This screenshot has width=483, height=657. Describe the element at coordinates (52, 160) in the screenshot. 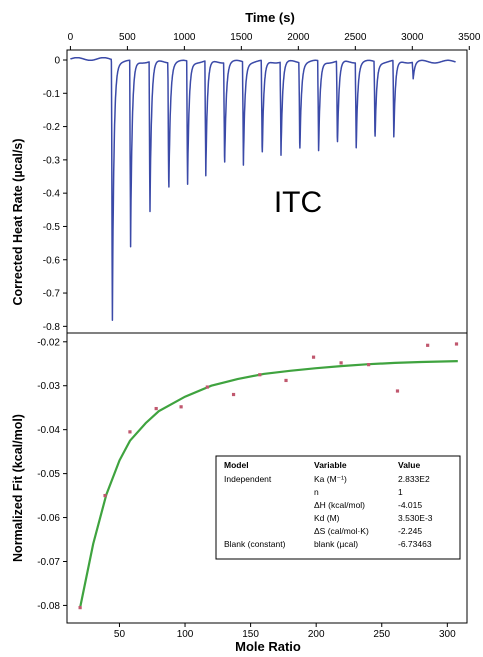

I see `top-y-tick-label: -0.3` at that location.